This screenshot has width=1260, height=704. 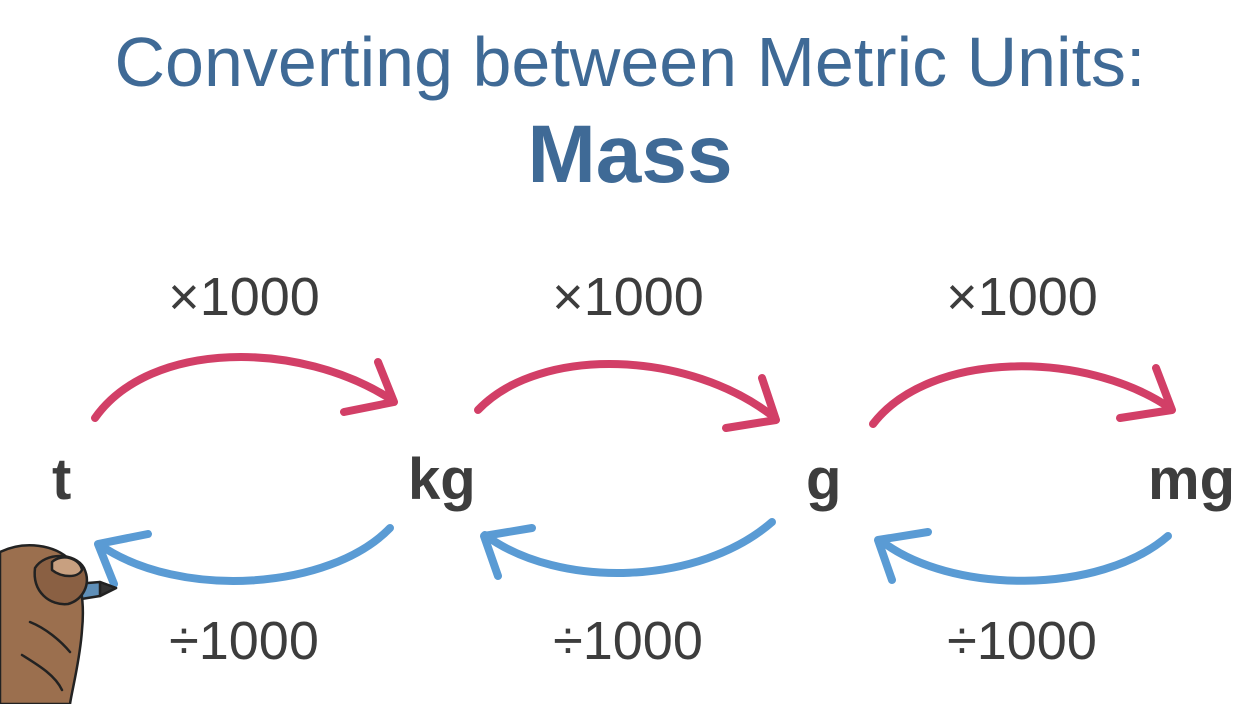 What do you see at coordinates (1191, 479) in the screenshot?
I see `unit-milligram: mg` at bounding box center [1191, 479].